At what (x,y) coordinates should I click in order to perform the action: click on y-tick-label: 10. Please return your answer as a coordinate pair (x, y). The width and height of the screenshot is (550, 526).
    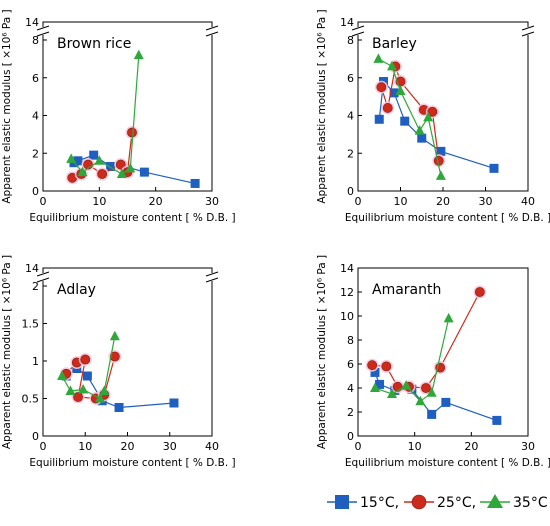
    Looking at the image, I should click on (347, 316).